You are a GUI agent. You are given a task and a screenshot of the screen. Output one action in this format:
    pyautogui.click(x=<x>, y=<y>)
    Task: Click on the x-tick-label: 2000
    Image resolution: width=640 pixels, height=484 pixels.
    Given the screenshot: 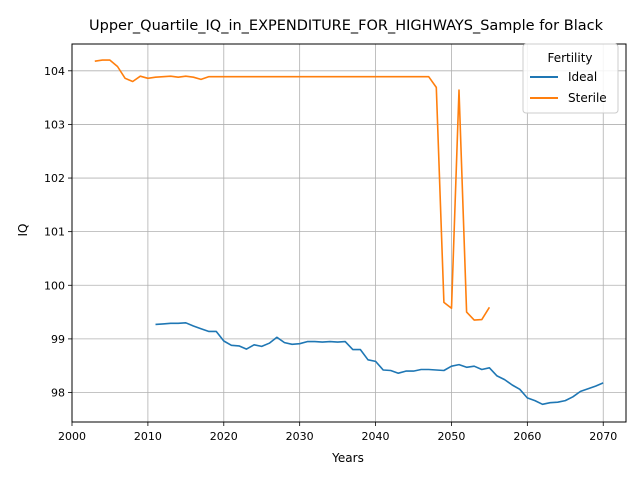 What is the action you would take?
    pyautogui.click(x=72, y=436)
    